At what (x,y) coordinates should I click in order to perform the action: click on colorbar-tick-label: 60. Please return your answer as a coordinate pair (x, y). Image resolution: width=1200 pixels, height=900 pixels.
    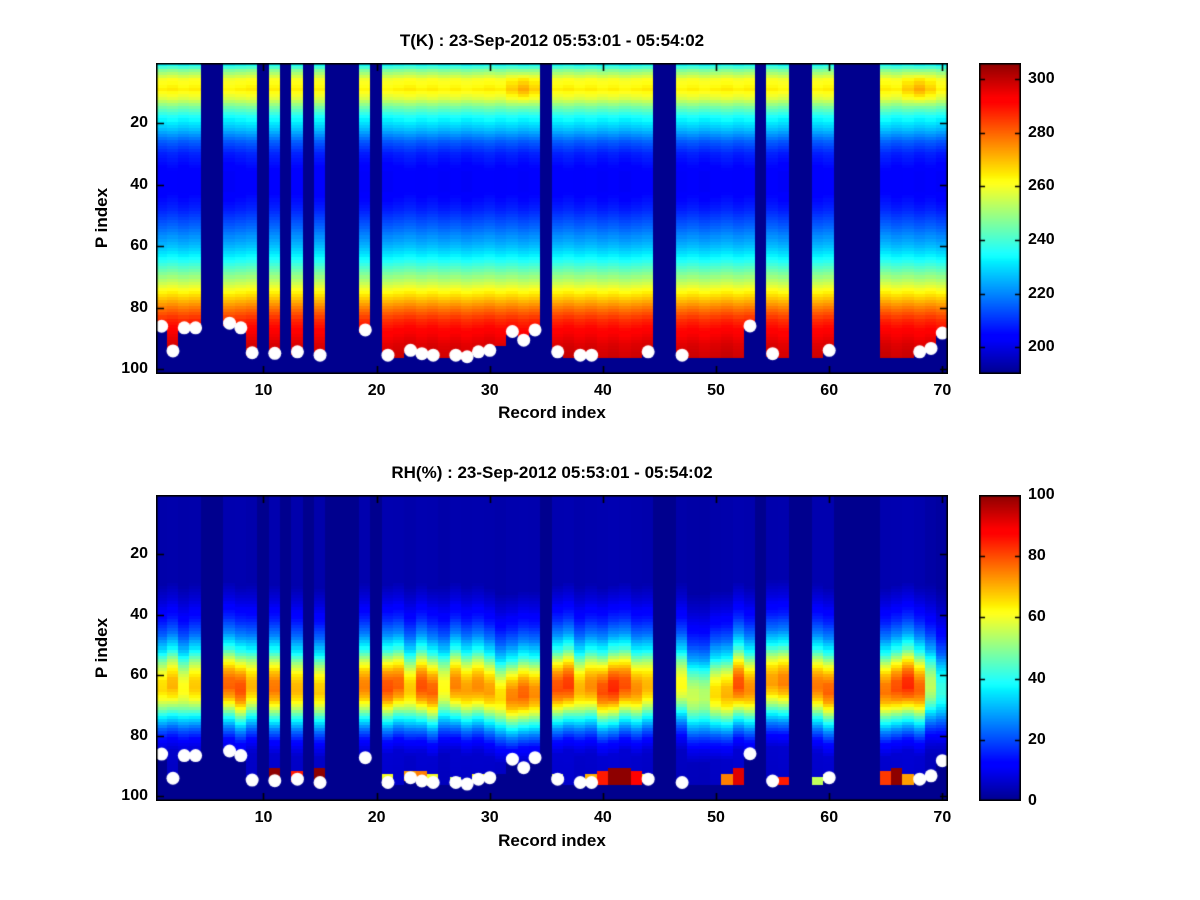
    Looking at the image, I should click on (1037, 617).